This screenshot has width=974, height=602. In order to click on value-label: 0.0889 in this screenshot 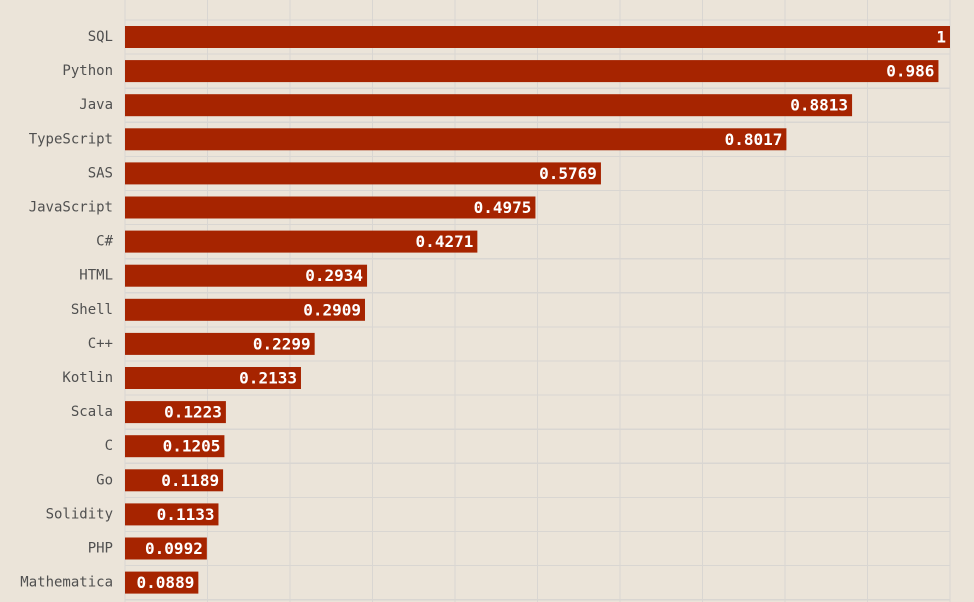, I will do `click(166, 582)`.